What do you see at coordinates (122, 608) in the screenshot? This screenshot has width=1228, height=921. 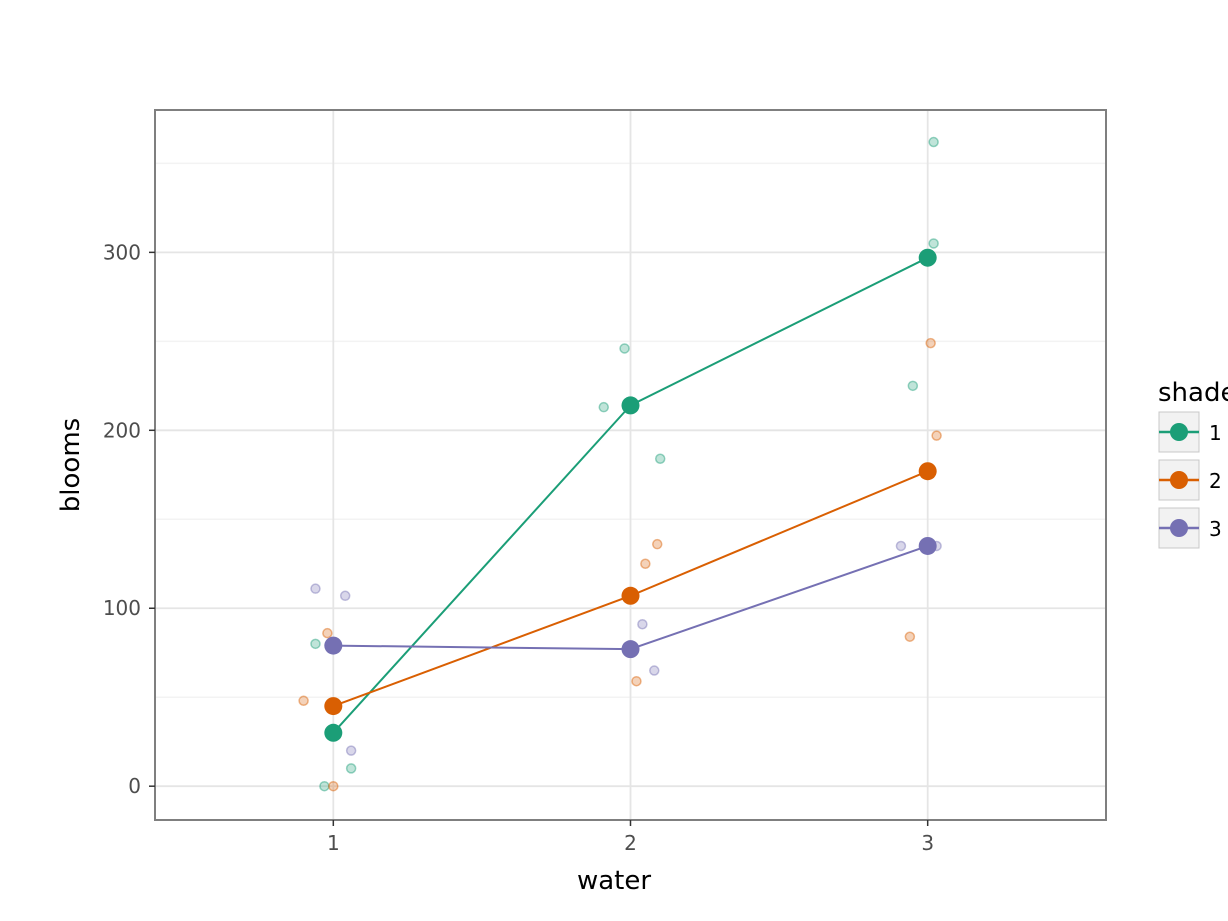 I see `y-tick-label: 100` at bounding box center [122, 608].